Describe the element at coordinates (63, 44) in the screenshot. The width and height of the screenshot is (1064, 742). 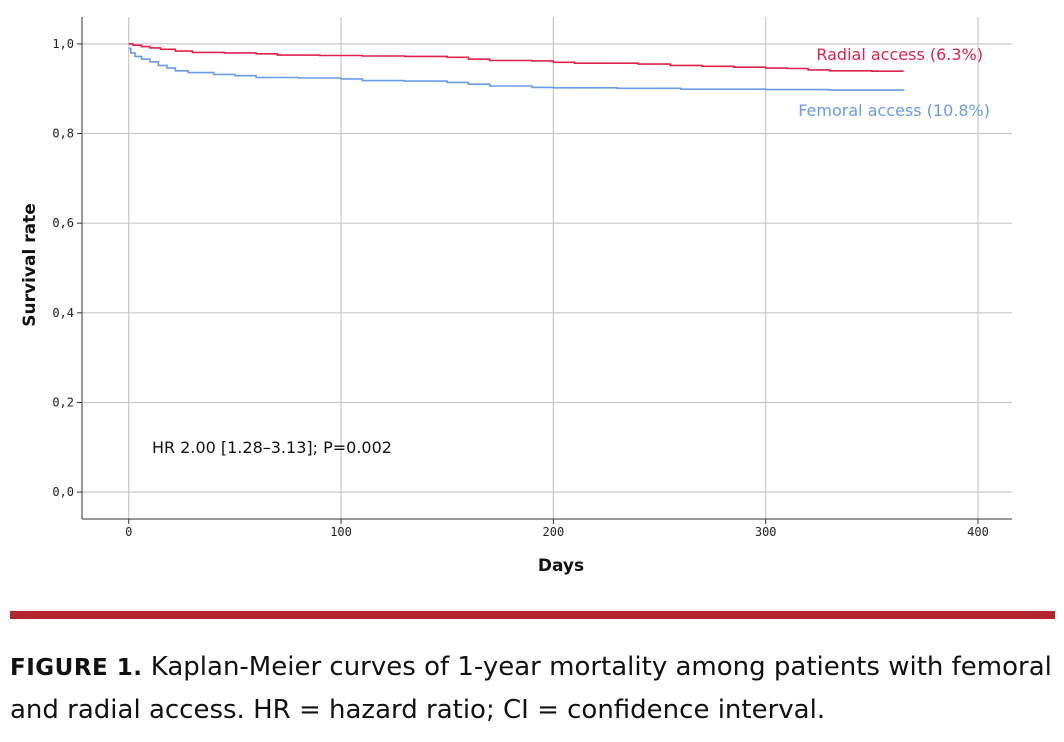
I see `y-tick-label-5: 1,0` at that location.